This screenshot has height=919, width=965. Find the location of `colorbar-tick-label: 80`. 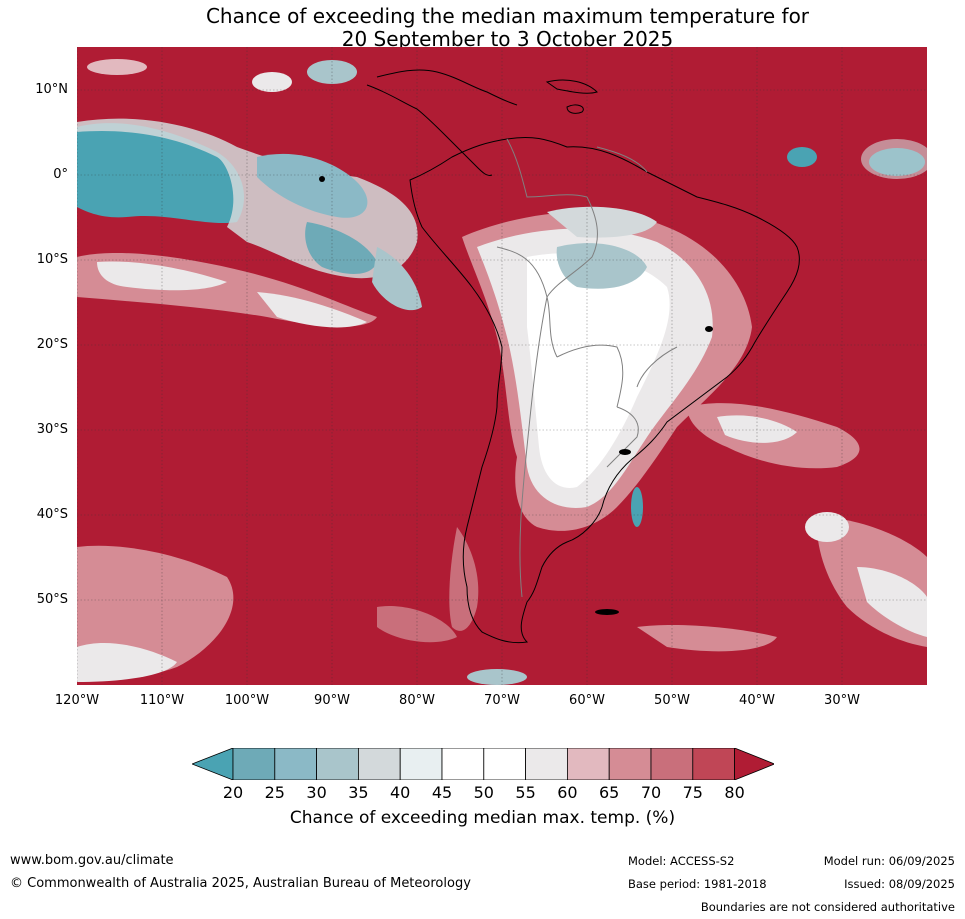

colorbar-tick-label: 80 is located at coordinates (734, 792).